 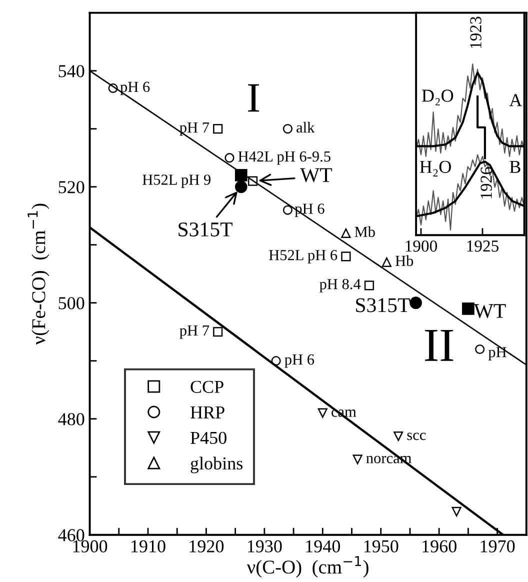 I want to click on annotation: WT, so click(x=316, y=175).